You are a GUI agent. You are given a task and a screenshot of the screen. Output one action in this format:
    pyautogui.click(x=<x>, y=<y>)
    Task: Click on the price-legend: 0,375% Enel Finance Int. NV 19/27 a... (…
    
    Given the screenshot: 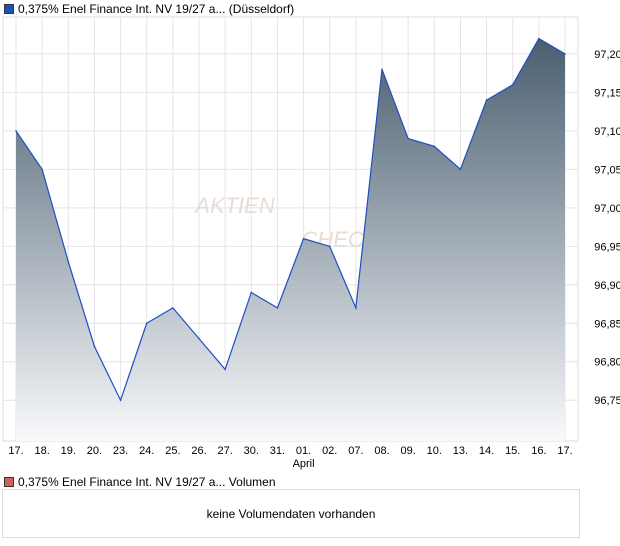 What is the action you would take?
    pyautogui.click(x=149, y=9)
    